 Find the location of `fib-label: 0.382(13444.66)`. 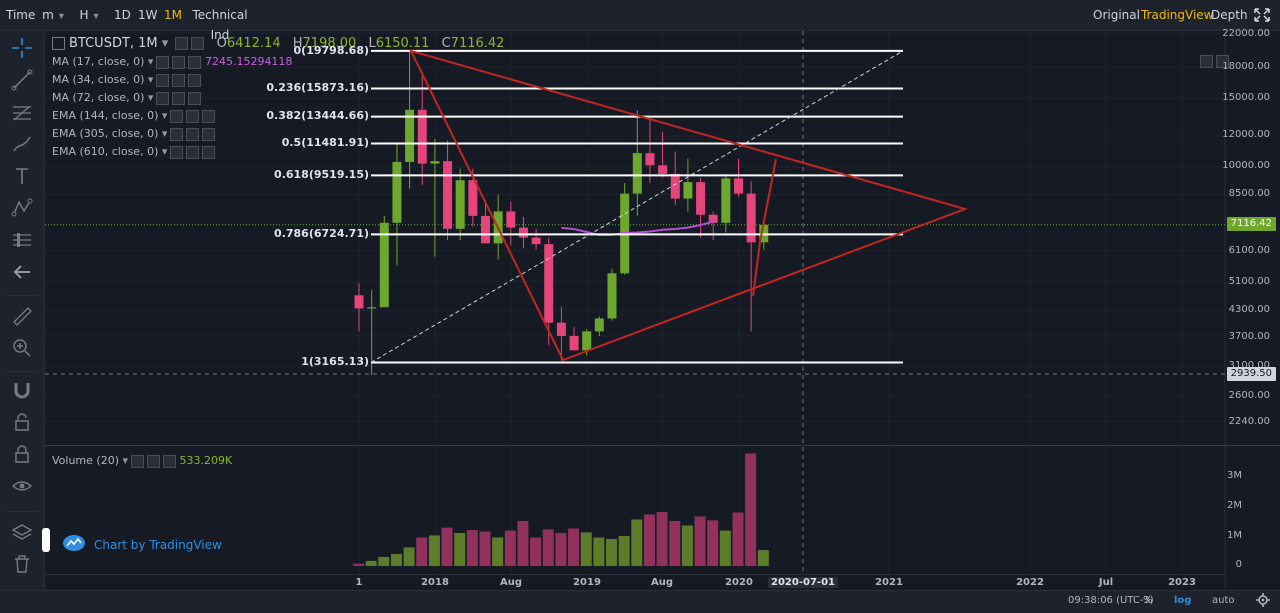

fib-label: 0.382(13444.66) is located at coordinates (317, 115).